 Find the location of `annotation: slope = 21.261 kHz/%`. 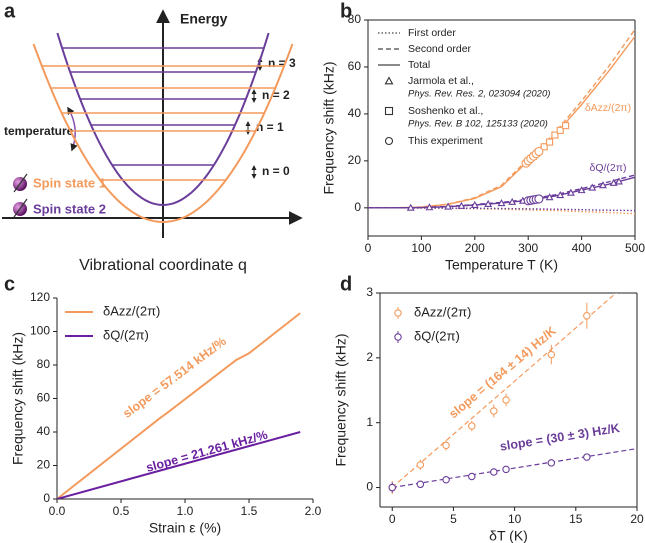

annotation: slope = 21.261 kHz/% is located at coordinates (207, 451).